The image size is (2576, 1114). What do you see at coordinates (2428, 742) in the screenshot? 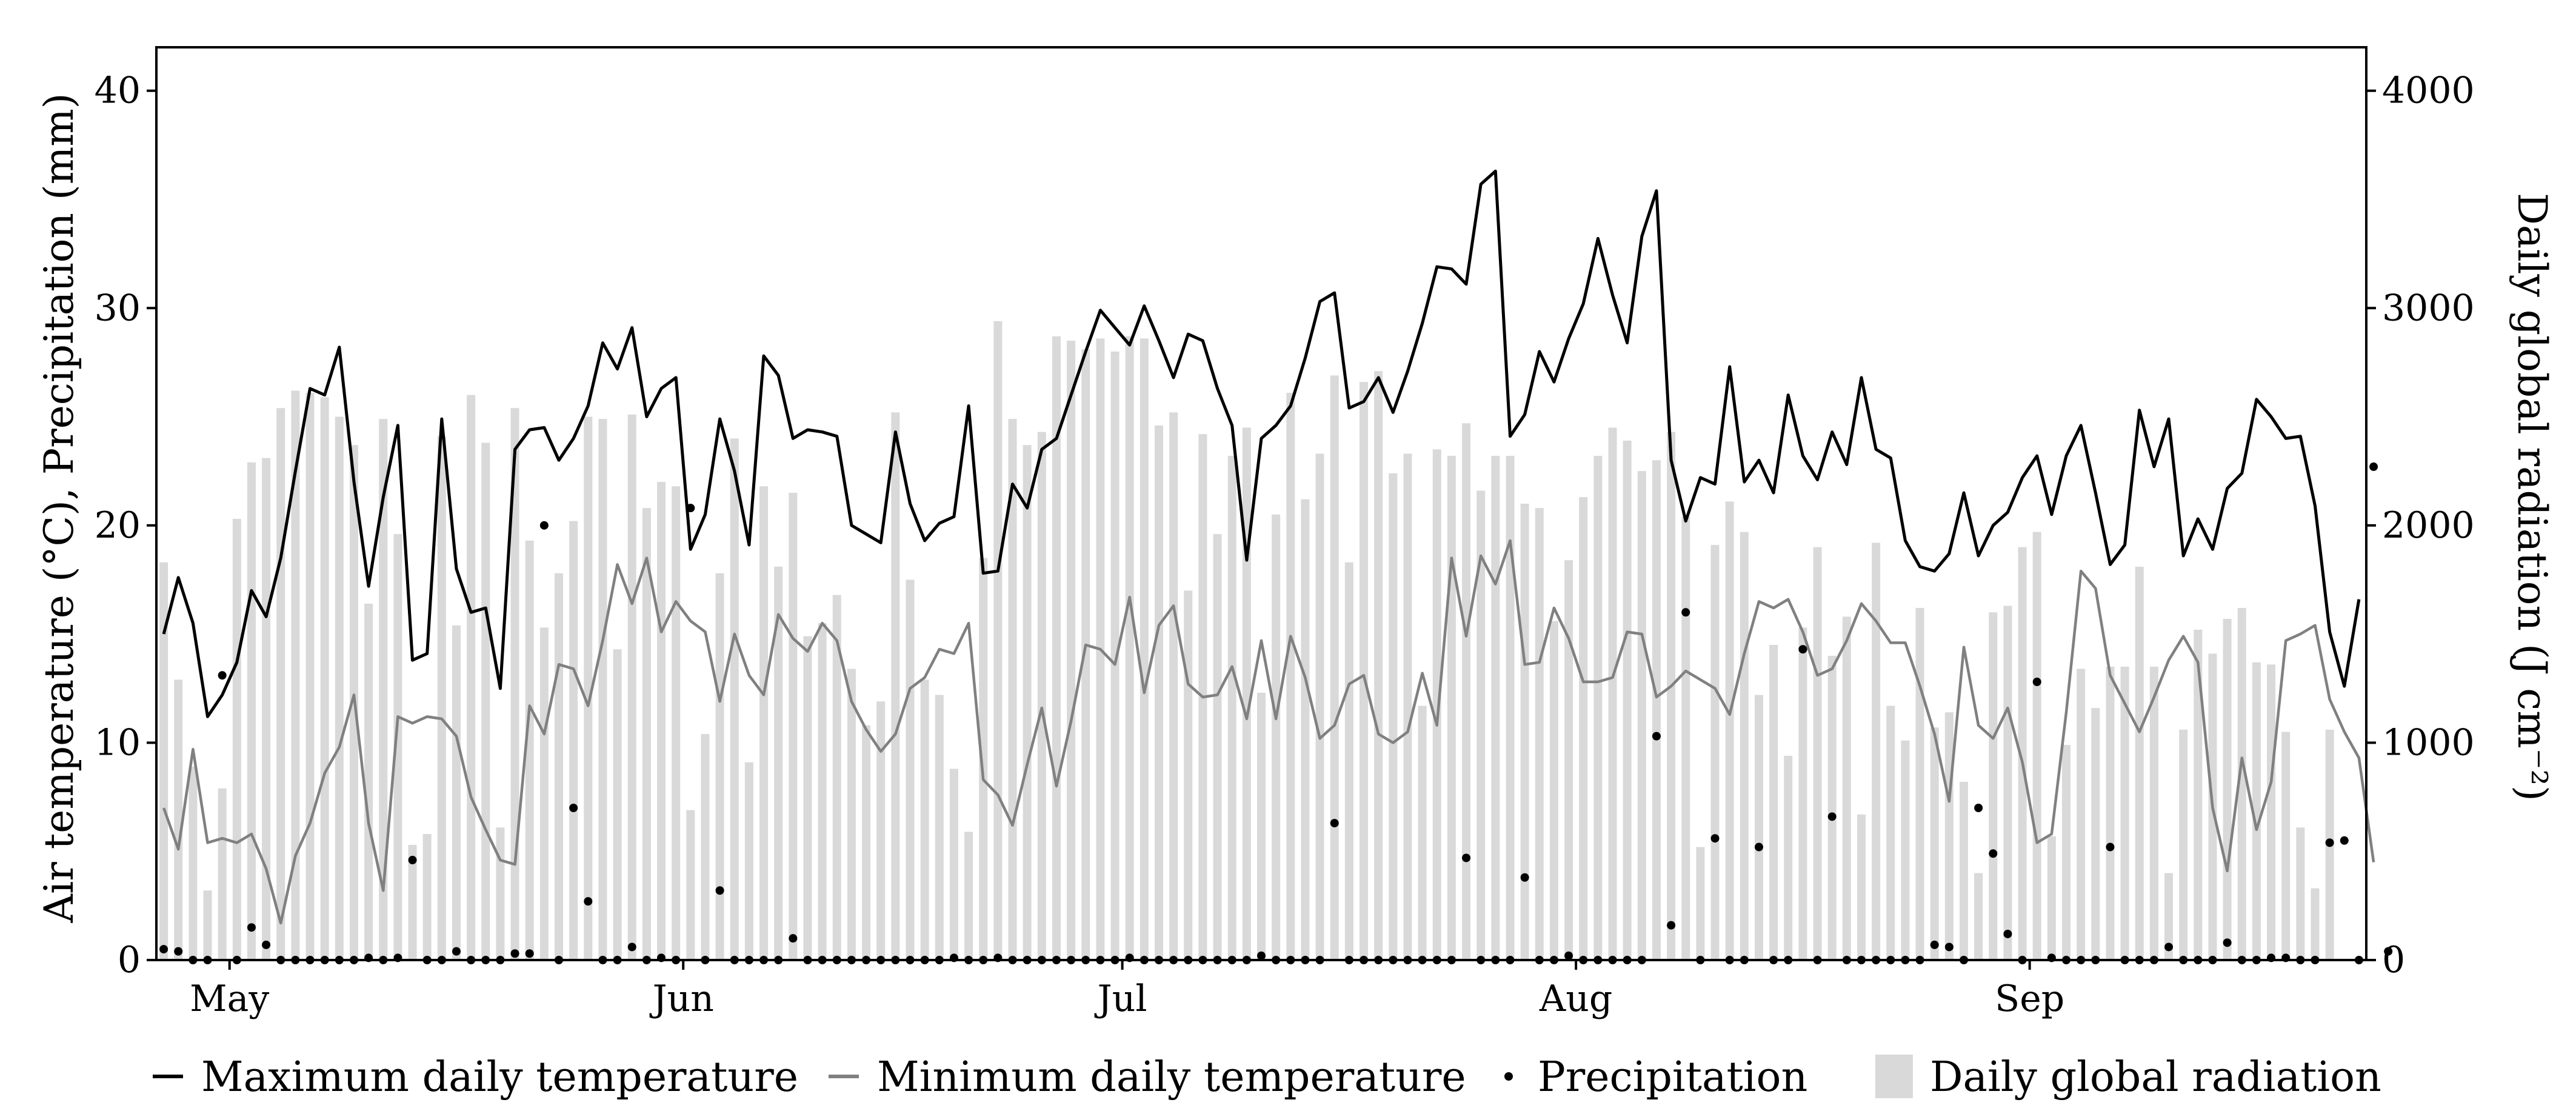
I see `y-tick-label-right: 1000` at bounding box center [2428, 742].